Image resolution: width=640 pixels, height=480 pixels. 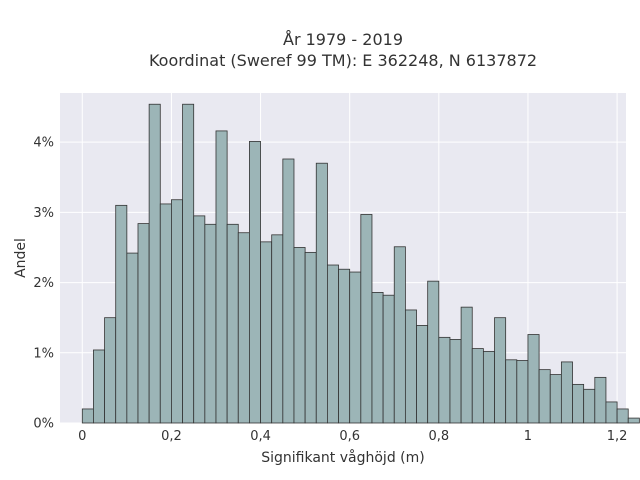 I want to click on y-tick-label: 1%, so click(x=43, y=353).